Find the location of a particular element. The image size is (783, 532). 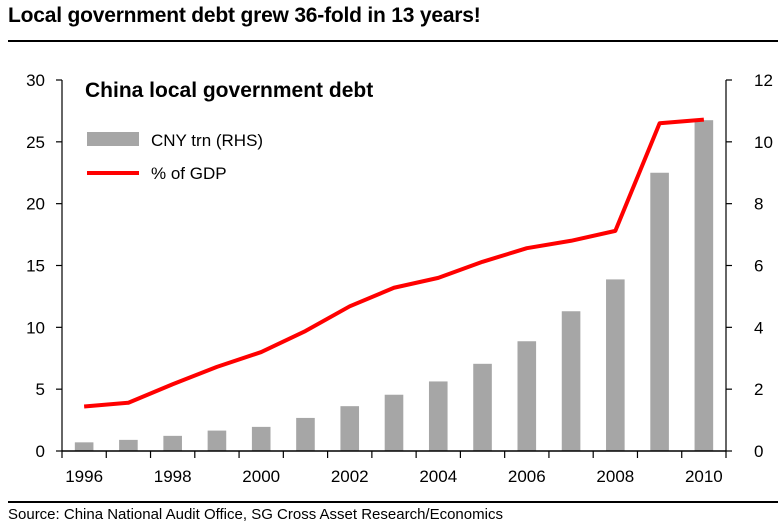

bar-2006 is located at coordinates (527, 396).